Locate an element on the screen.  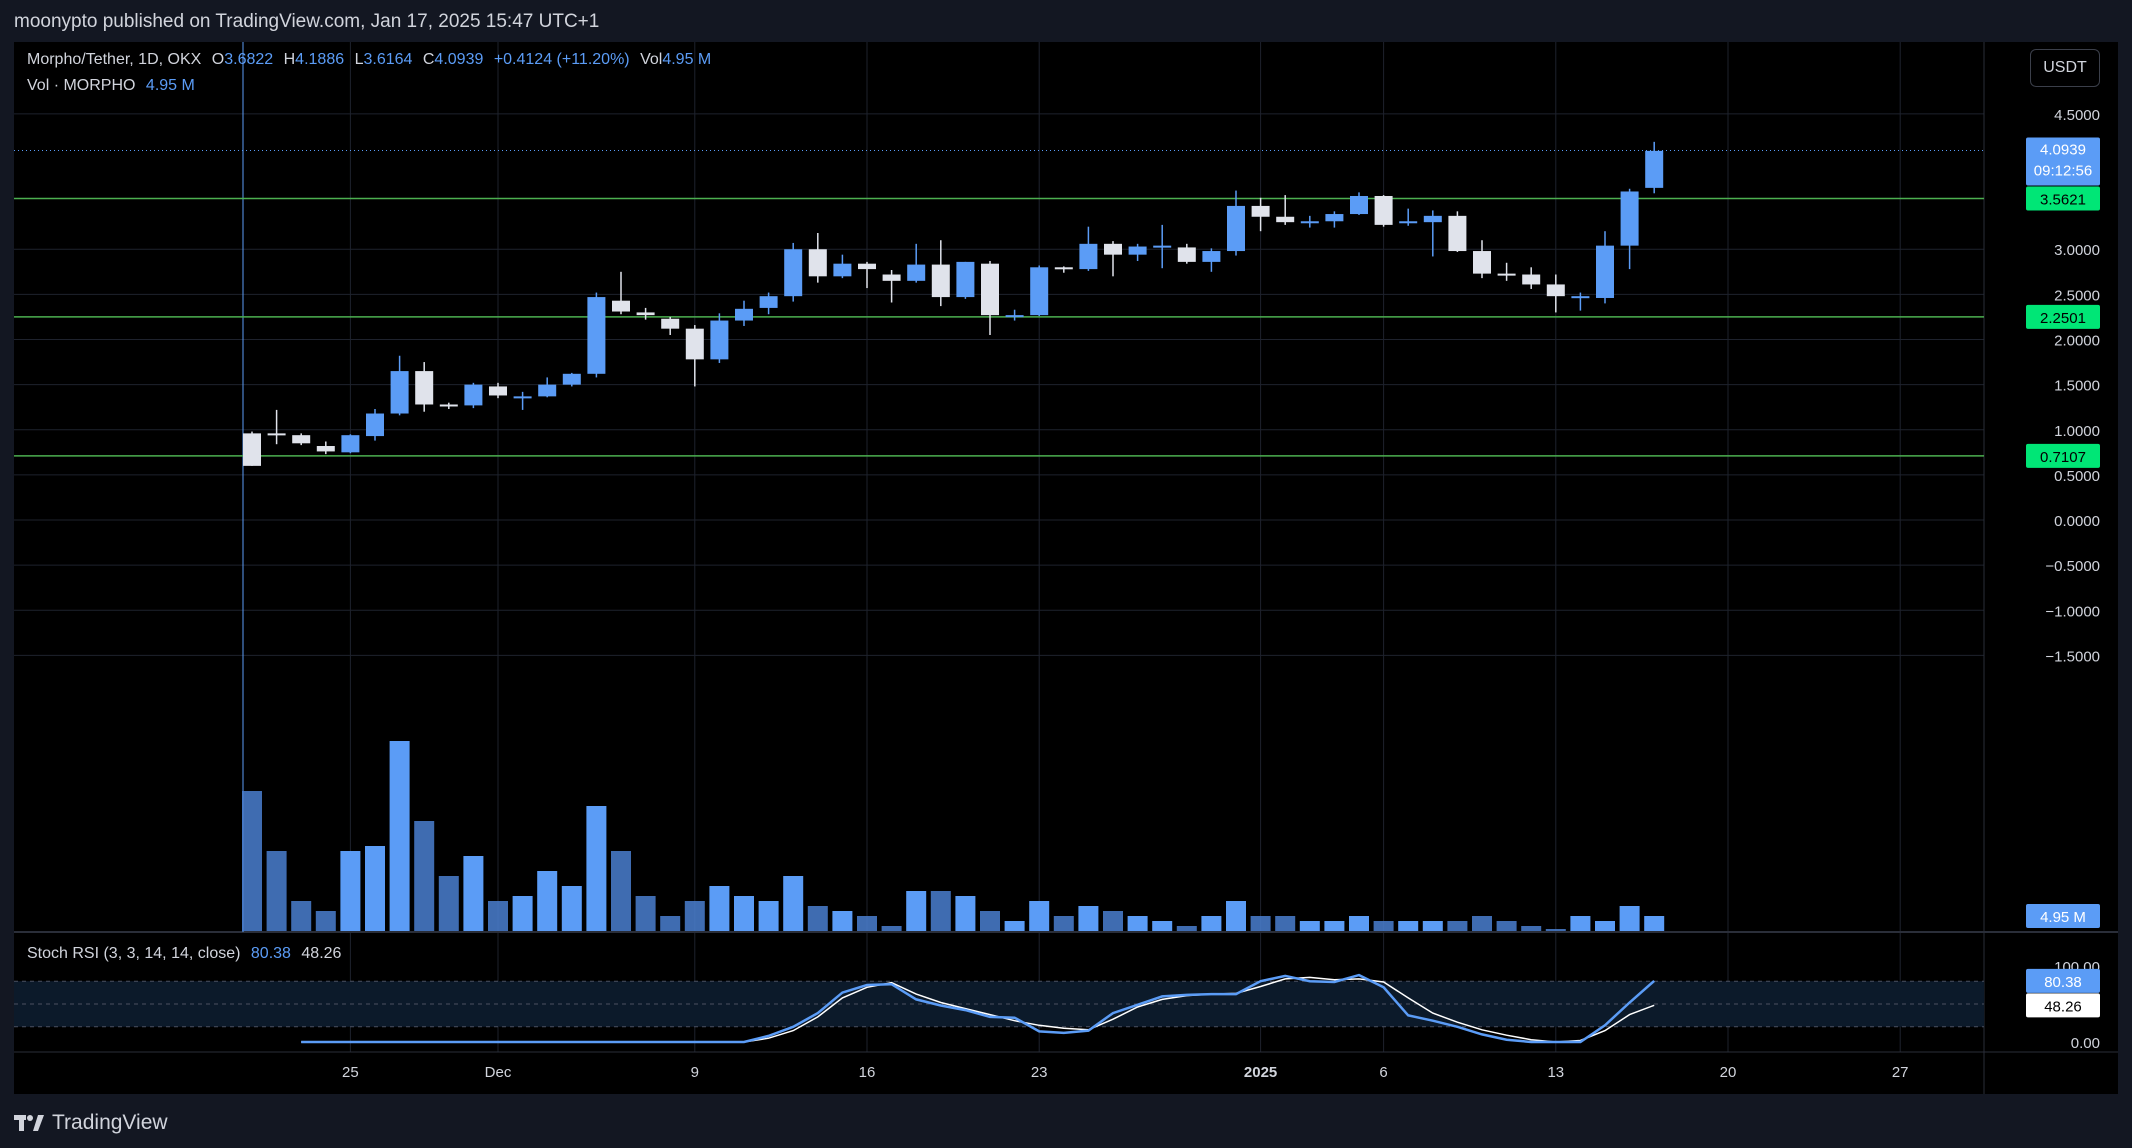
time-axis-tick-label: 27 is located at coordinates (1900, 1072).